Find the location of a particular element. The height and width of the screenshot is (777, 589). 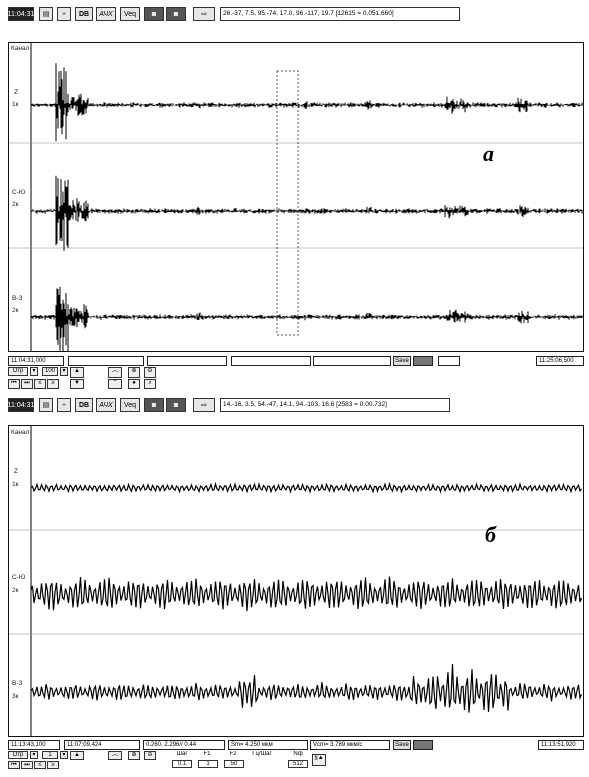

selection-box is located at coordinates (287, 203).